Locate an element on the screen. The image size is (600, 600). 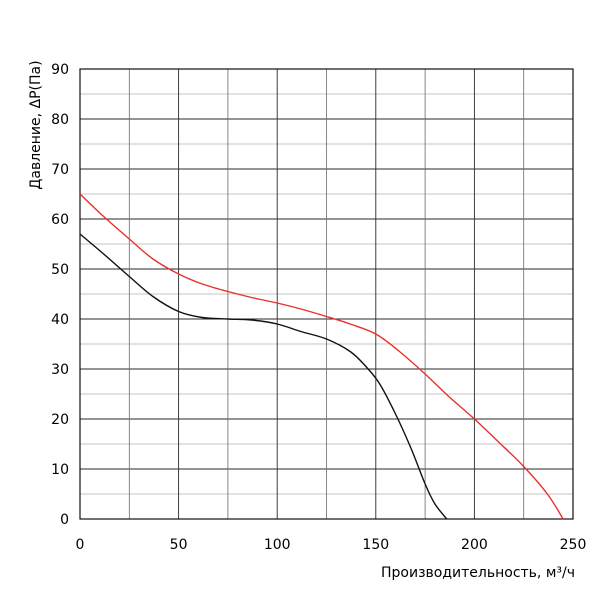
y-tick-label: 10 is located at coordinates (60, 470).